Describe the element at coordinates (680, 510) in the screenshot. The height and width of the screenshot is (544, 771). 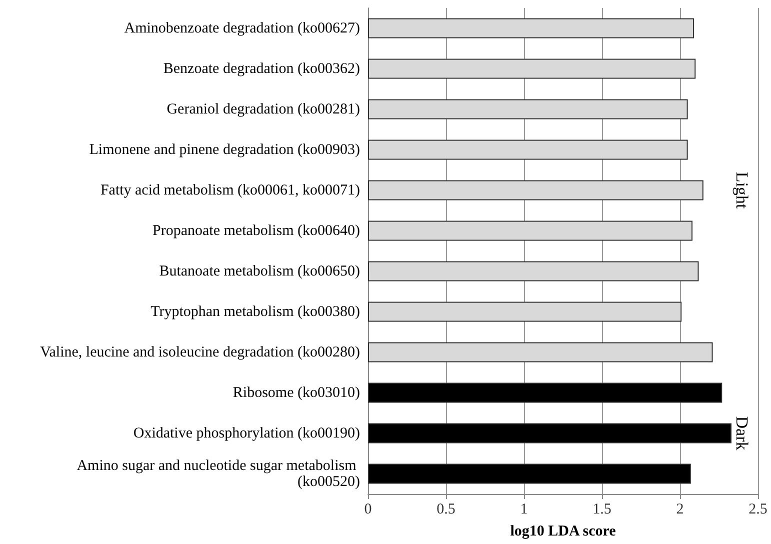
I see `x-tick-label: 2` at that location.